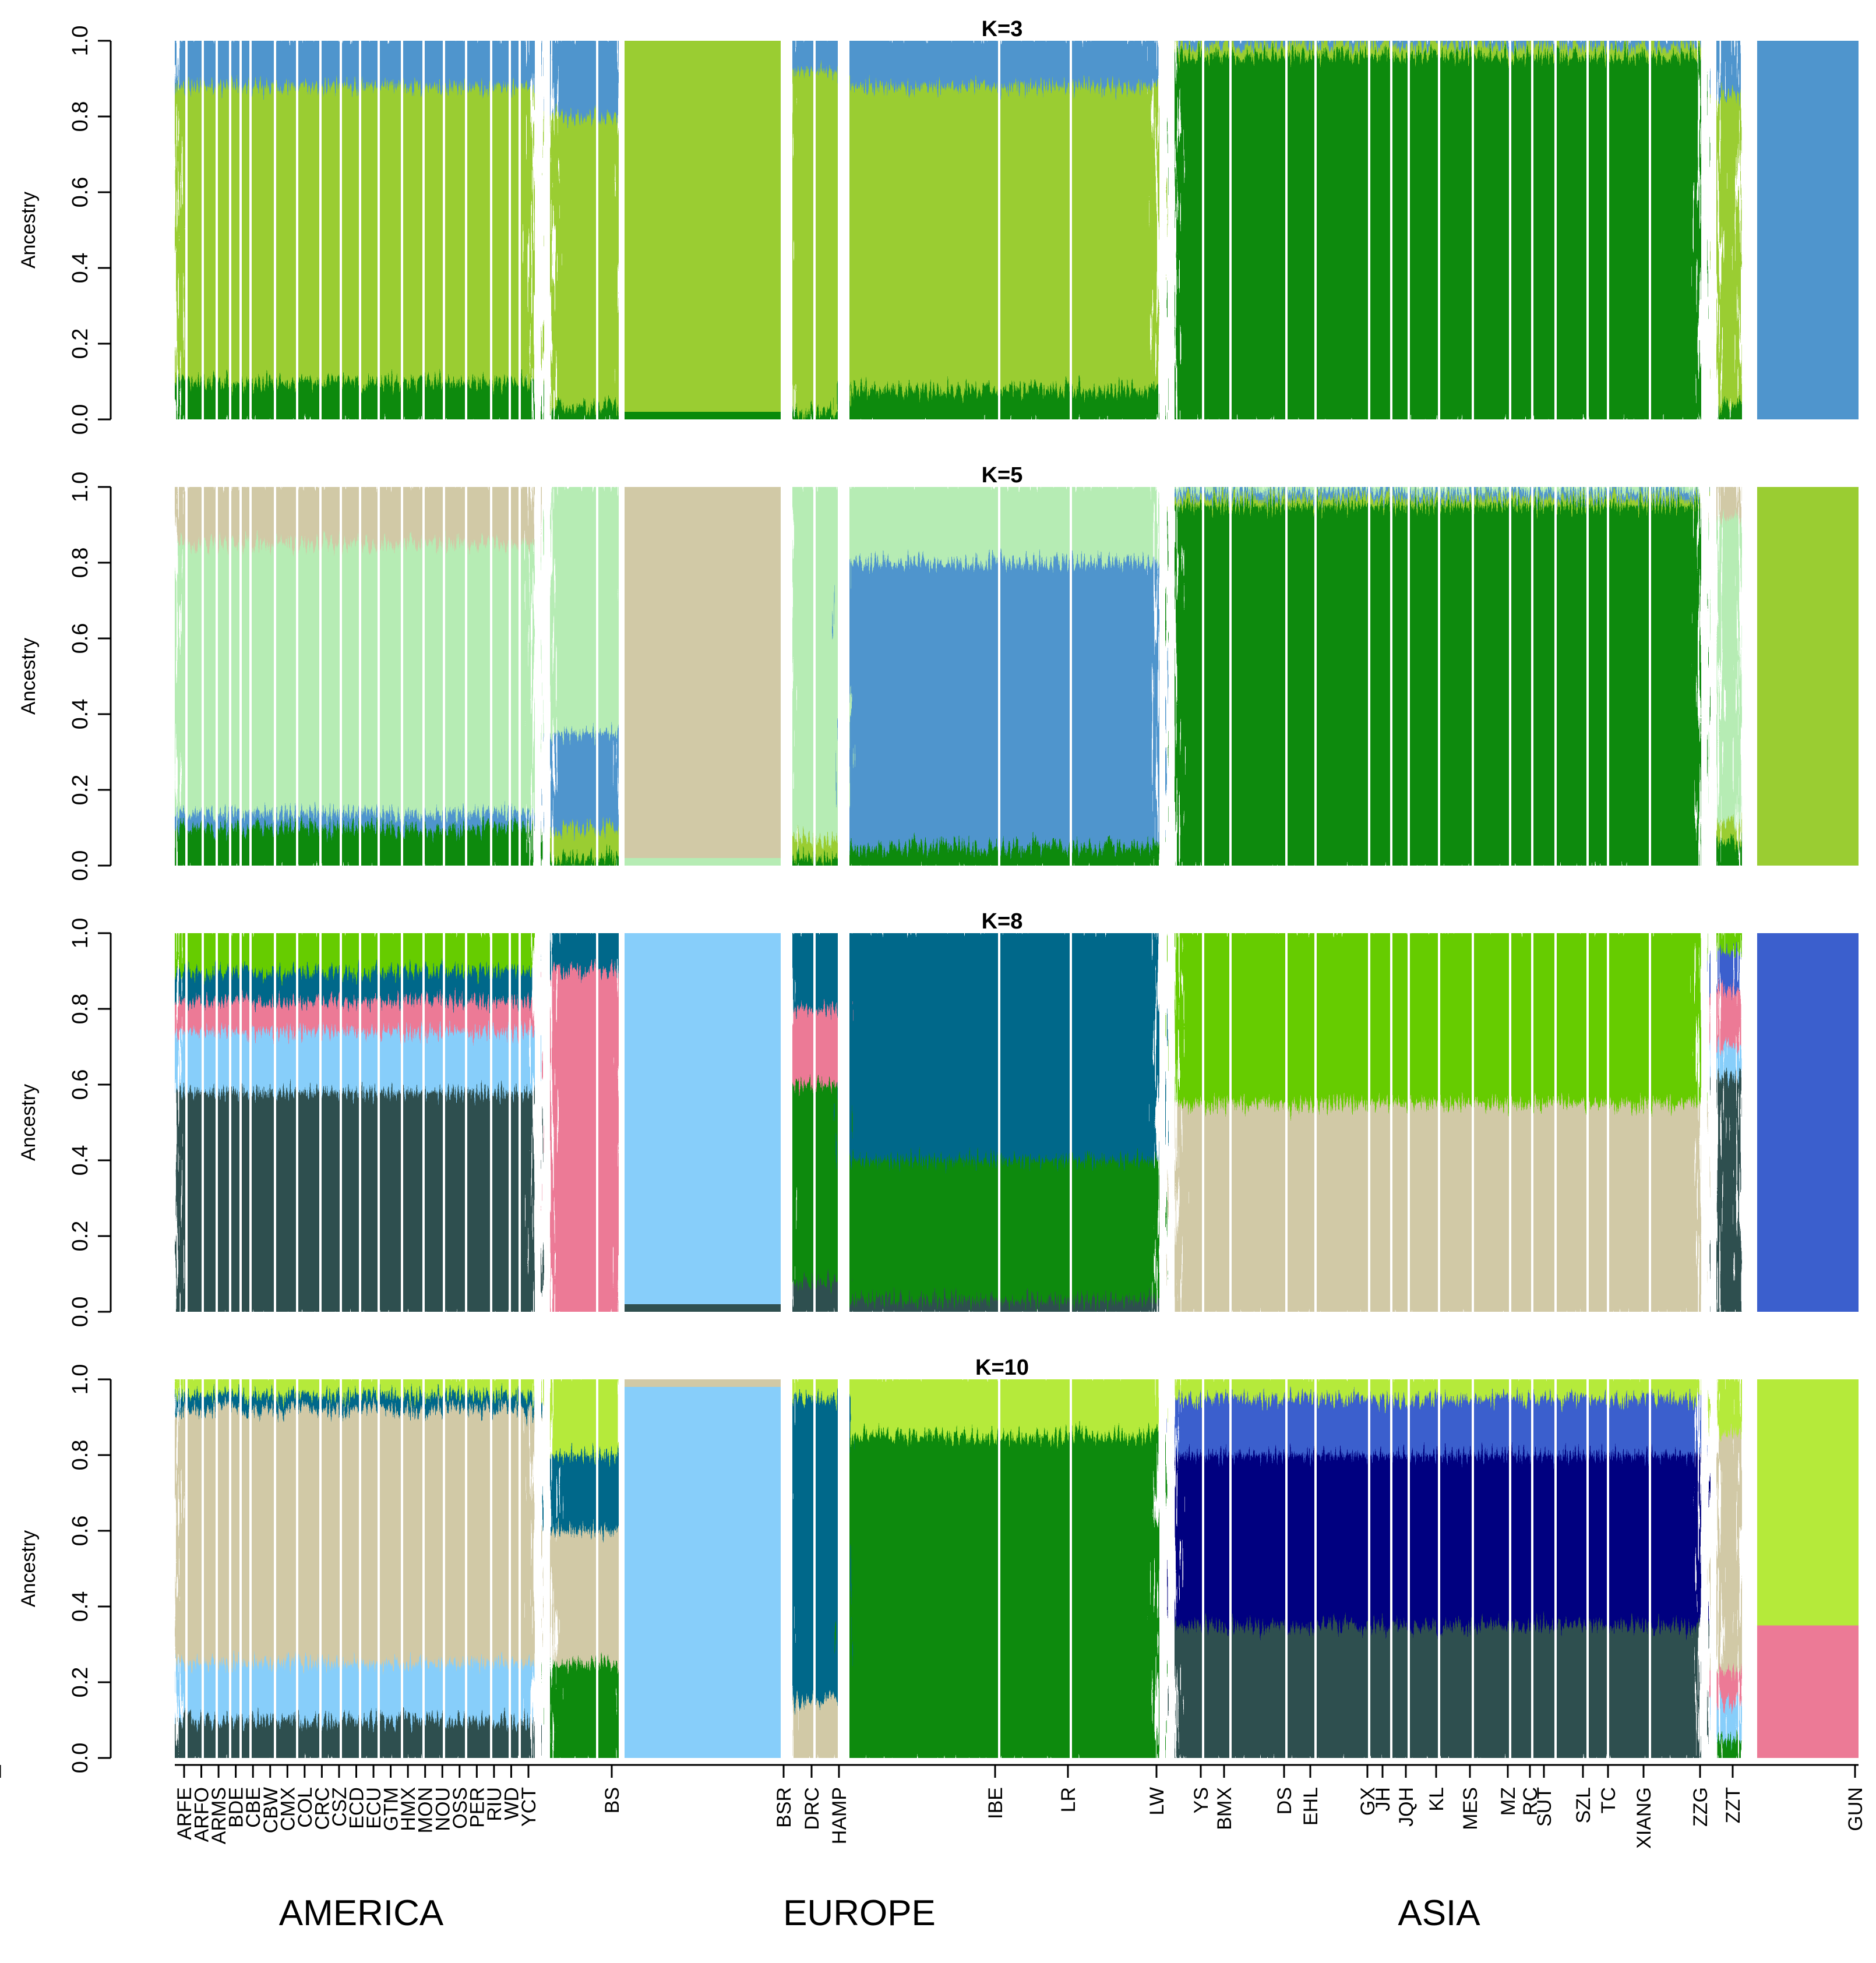  I want to click on bar-segment-gun-c_royal, so click(1729, 971).